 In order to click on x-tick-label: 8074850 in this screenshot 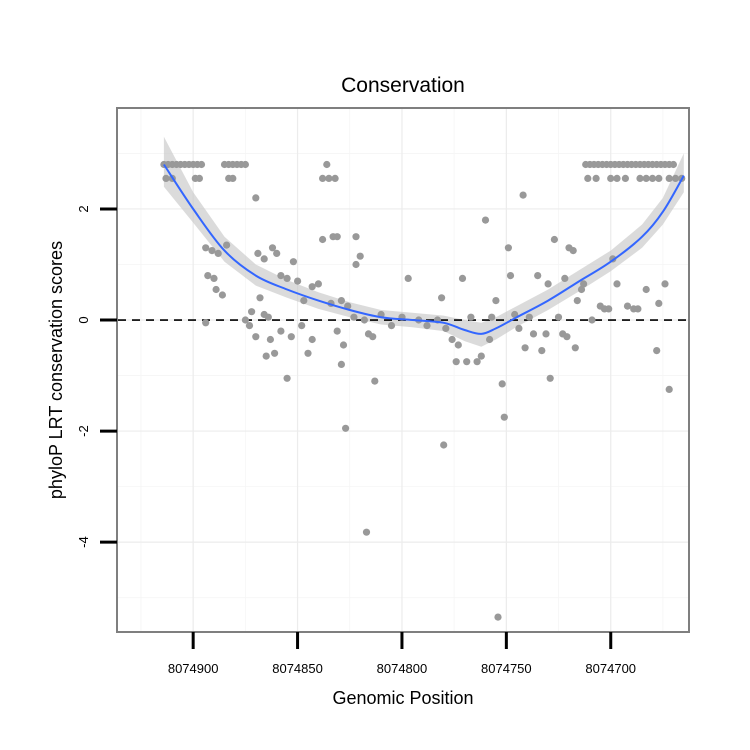, I will do `click(297, 668)`.